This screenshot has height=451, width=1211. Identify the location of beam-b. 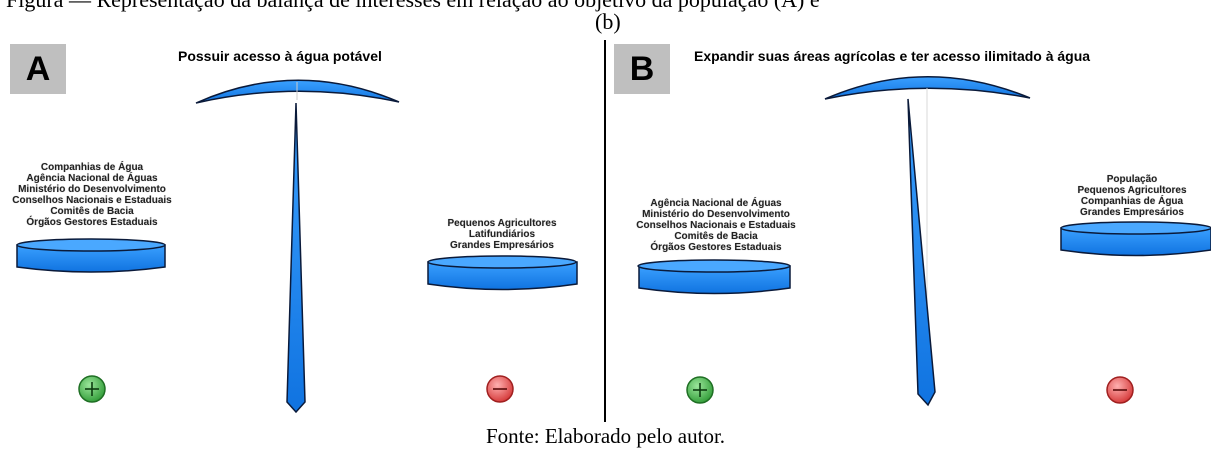
(927, 88).